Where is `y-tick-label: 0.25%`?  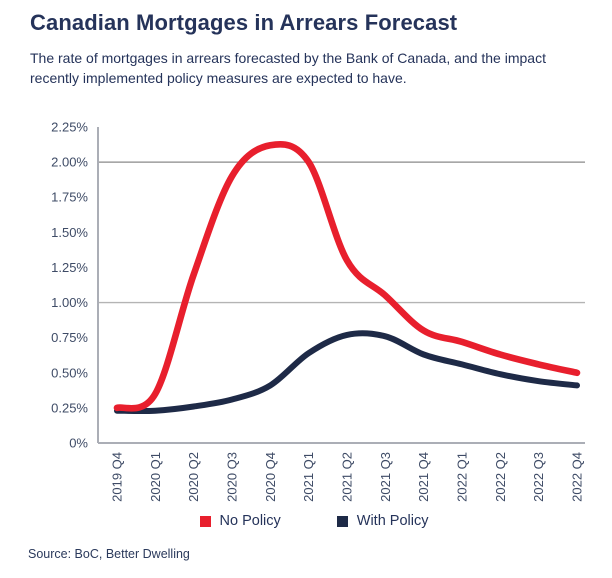
y-tick-label: 0.25% is located at coordinates (69, 407).